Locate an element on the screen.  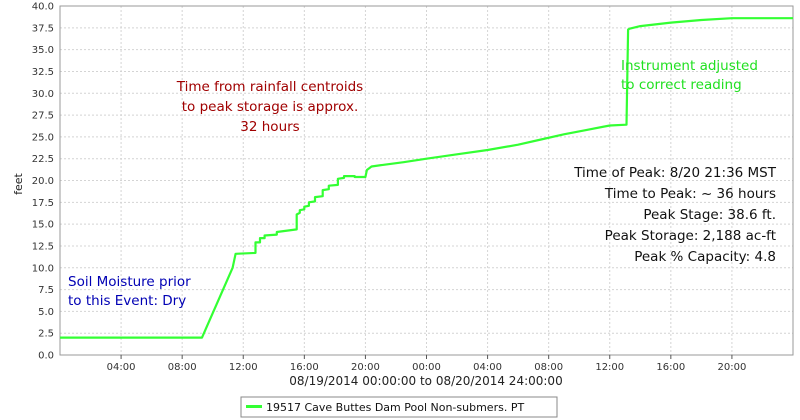
y-tick-label: 10.0 is located at coordinates (43, 268).